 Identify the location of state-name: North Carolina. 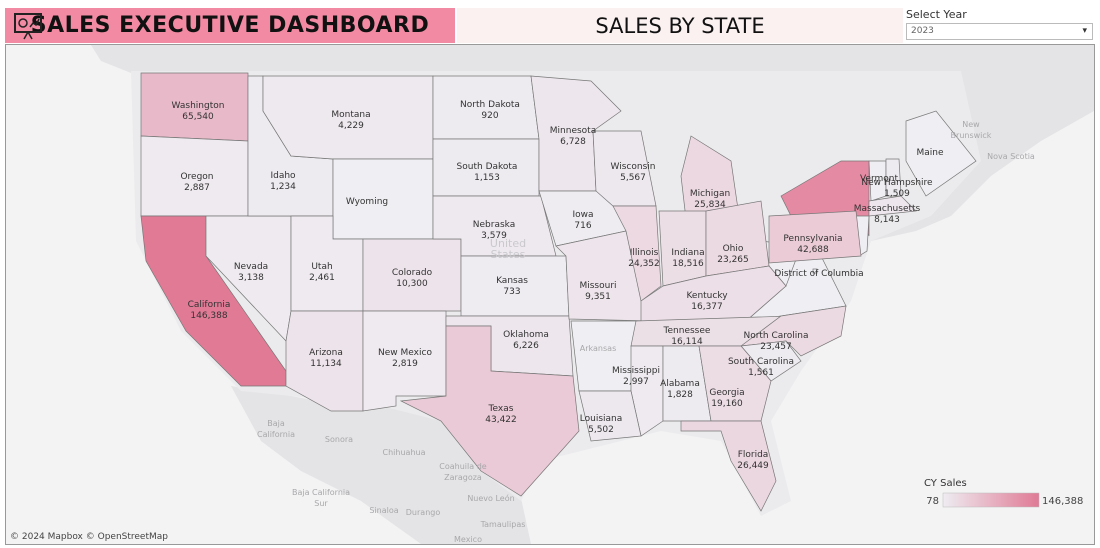
(775, 336).